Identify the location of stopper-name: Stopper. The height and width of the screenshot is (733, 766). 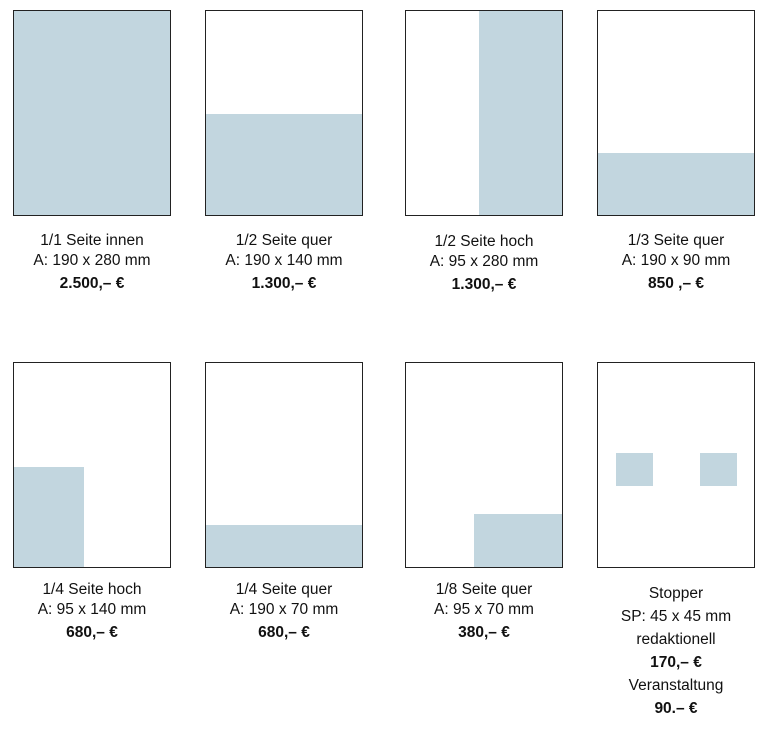
(676, 593).